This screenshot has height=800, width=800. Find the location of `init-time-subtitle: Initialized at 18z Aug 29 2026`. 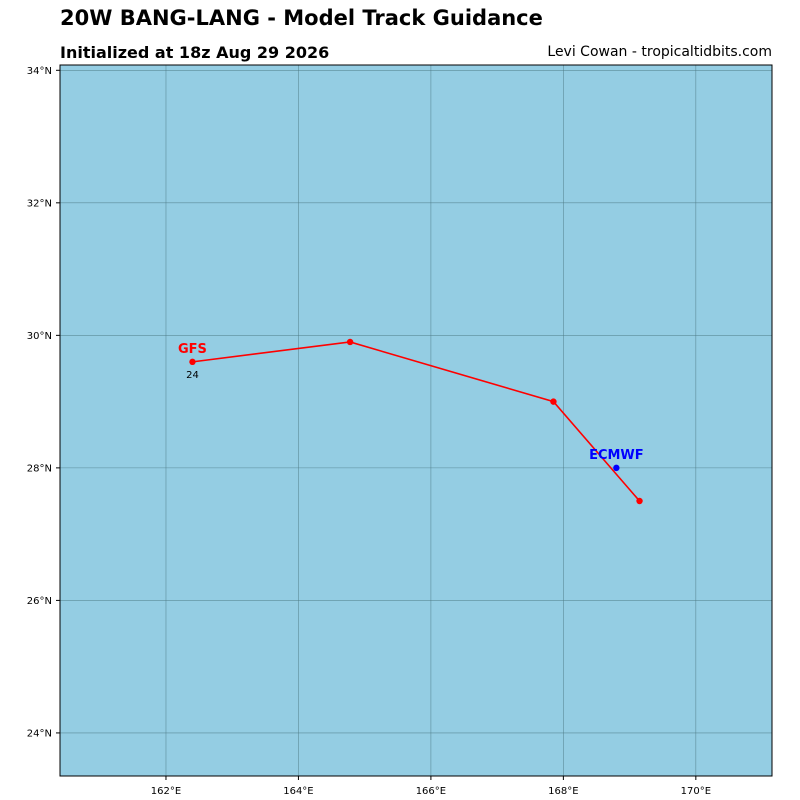

init-time-subtitle: Initialized at 18z Aug 29 2026 is located at coordinates (195, 52).